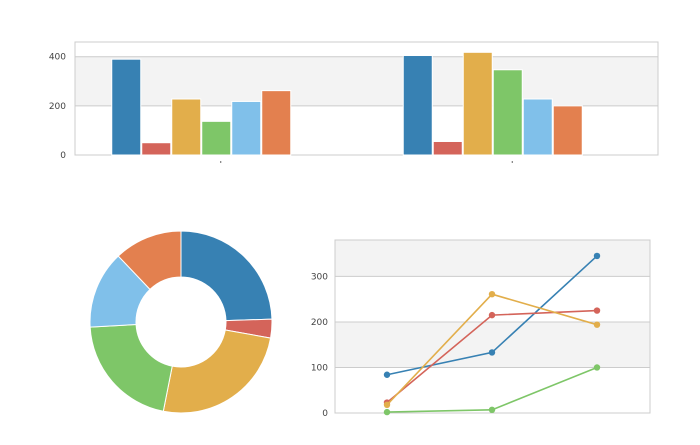 This screenshot has height=445, width=700. I want to click on y-tick-label: 400, so click(57, 58).